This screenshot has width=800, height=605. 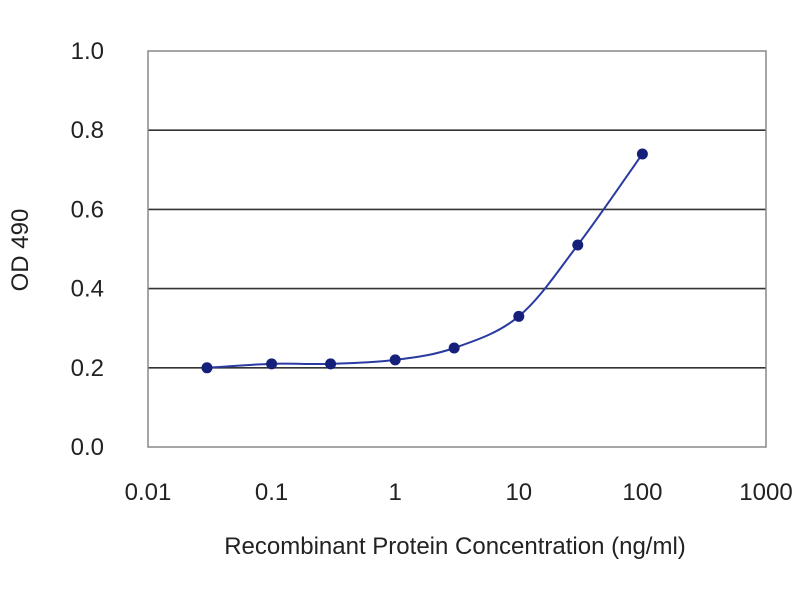 I want to click on x-tick-label: 10, so click(x=518, y=492).